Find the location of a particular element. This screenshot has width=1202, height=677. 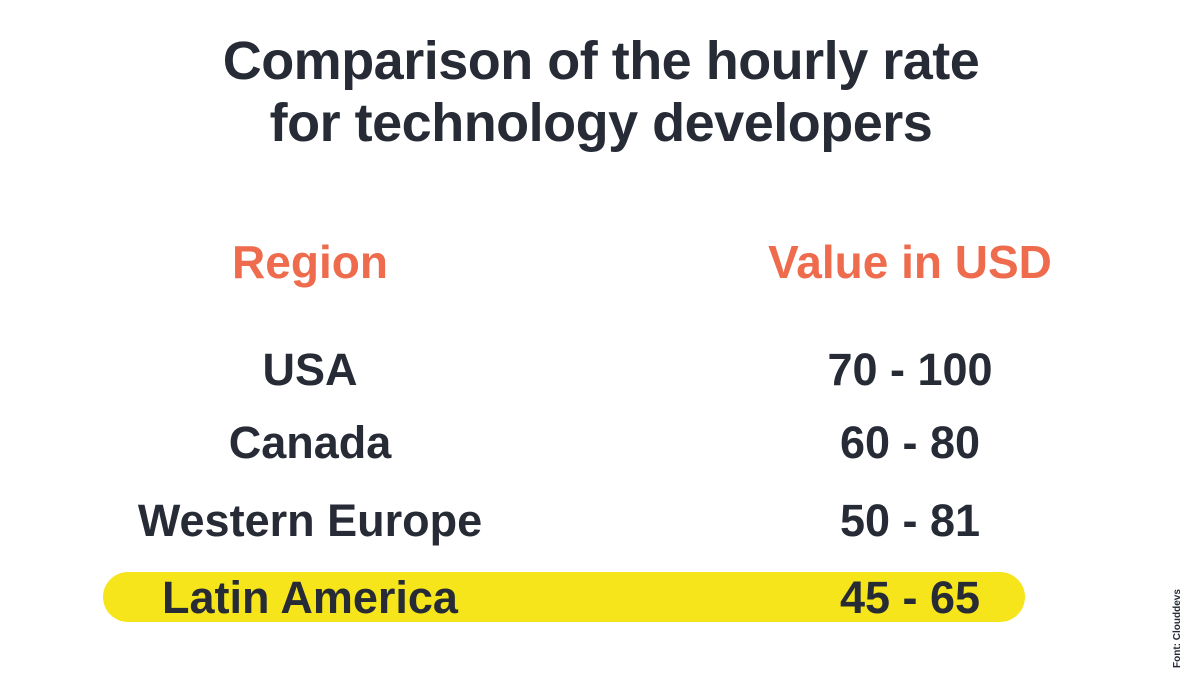

source-note: Font: Clouddevs is located at coordinates (1177, 628).